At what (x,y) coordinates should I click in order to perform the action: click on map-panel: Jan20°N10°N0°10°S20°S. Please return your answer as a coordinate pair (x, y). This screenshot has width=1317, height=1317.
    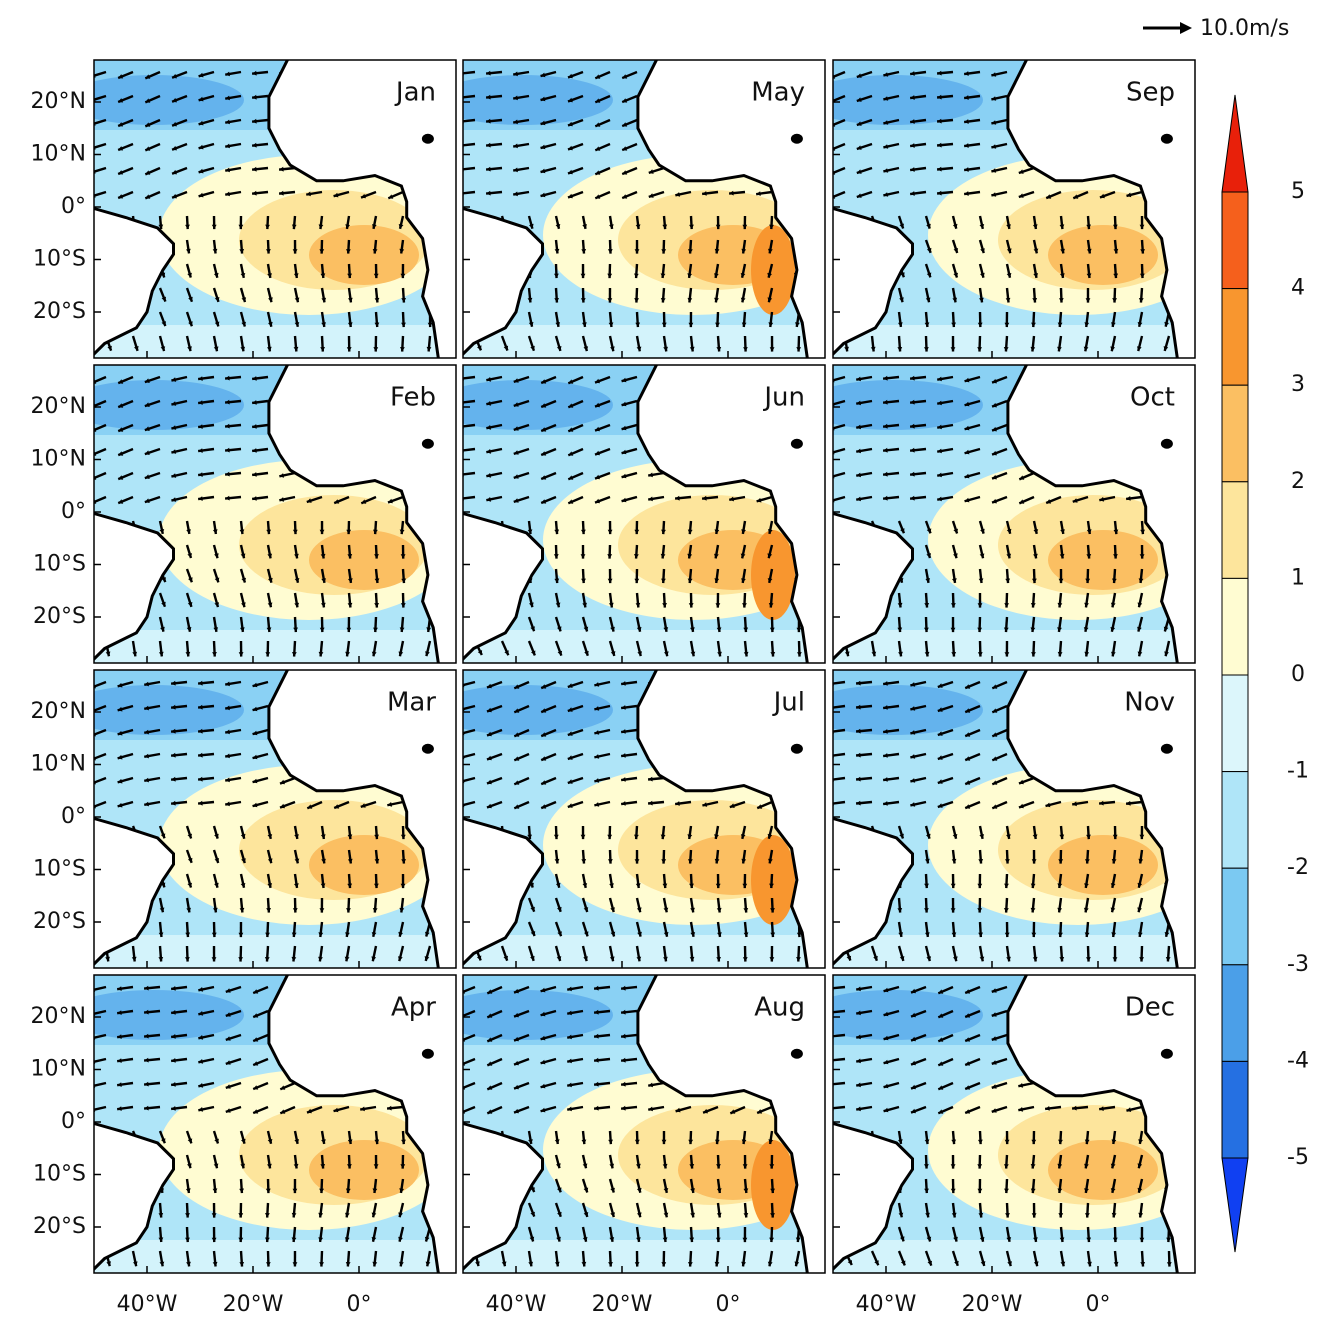
    Looking at the image, I should click on (248, 210).